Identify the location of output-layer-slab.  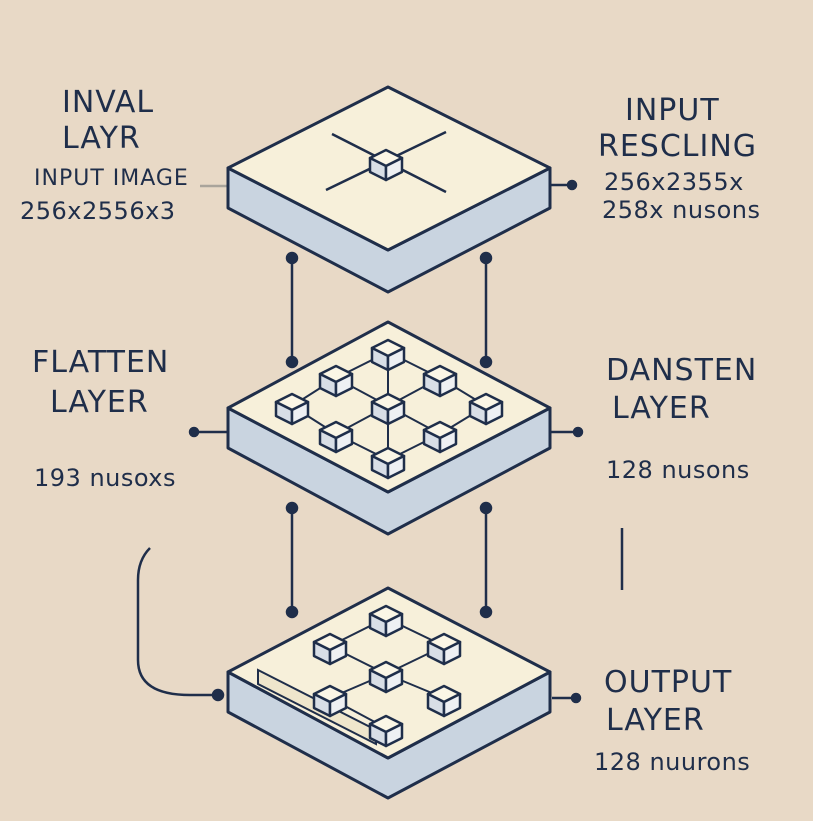
(389, 693).